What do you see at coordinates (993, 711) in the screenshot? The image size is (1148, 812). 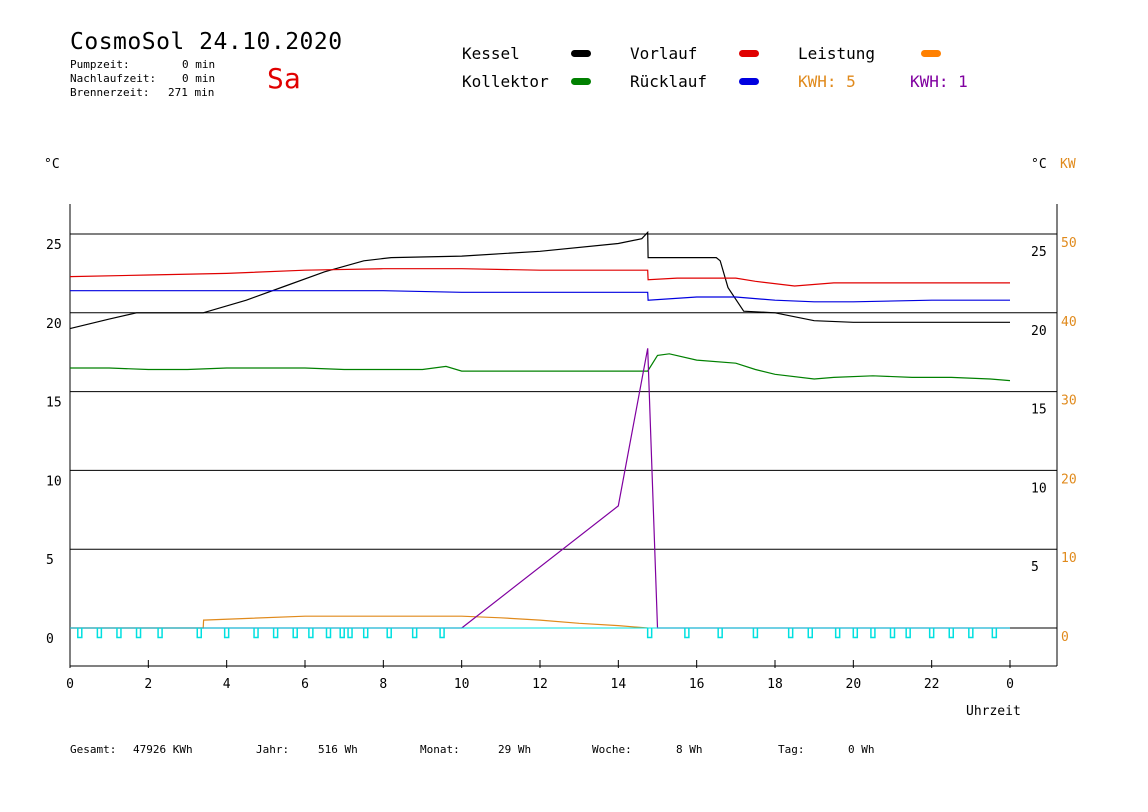 I see `x-axis-label: Uhrzeit` at bounding box center [993, 711].